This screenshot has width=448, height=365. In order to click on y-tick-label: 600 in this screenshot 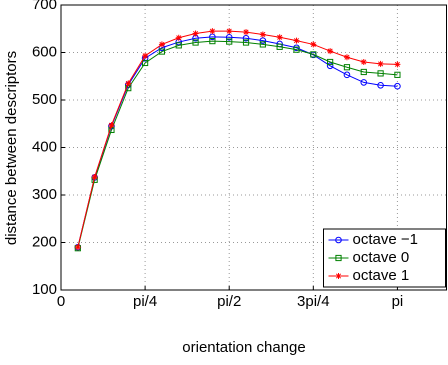, I will do `click(44, 51)`.